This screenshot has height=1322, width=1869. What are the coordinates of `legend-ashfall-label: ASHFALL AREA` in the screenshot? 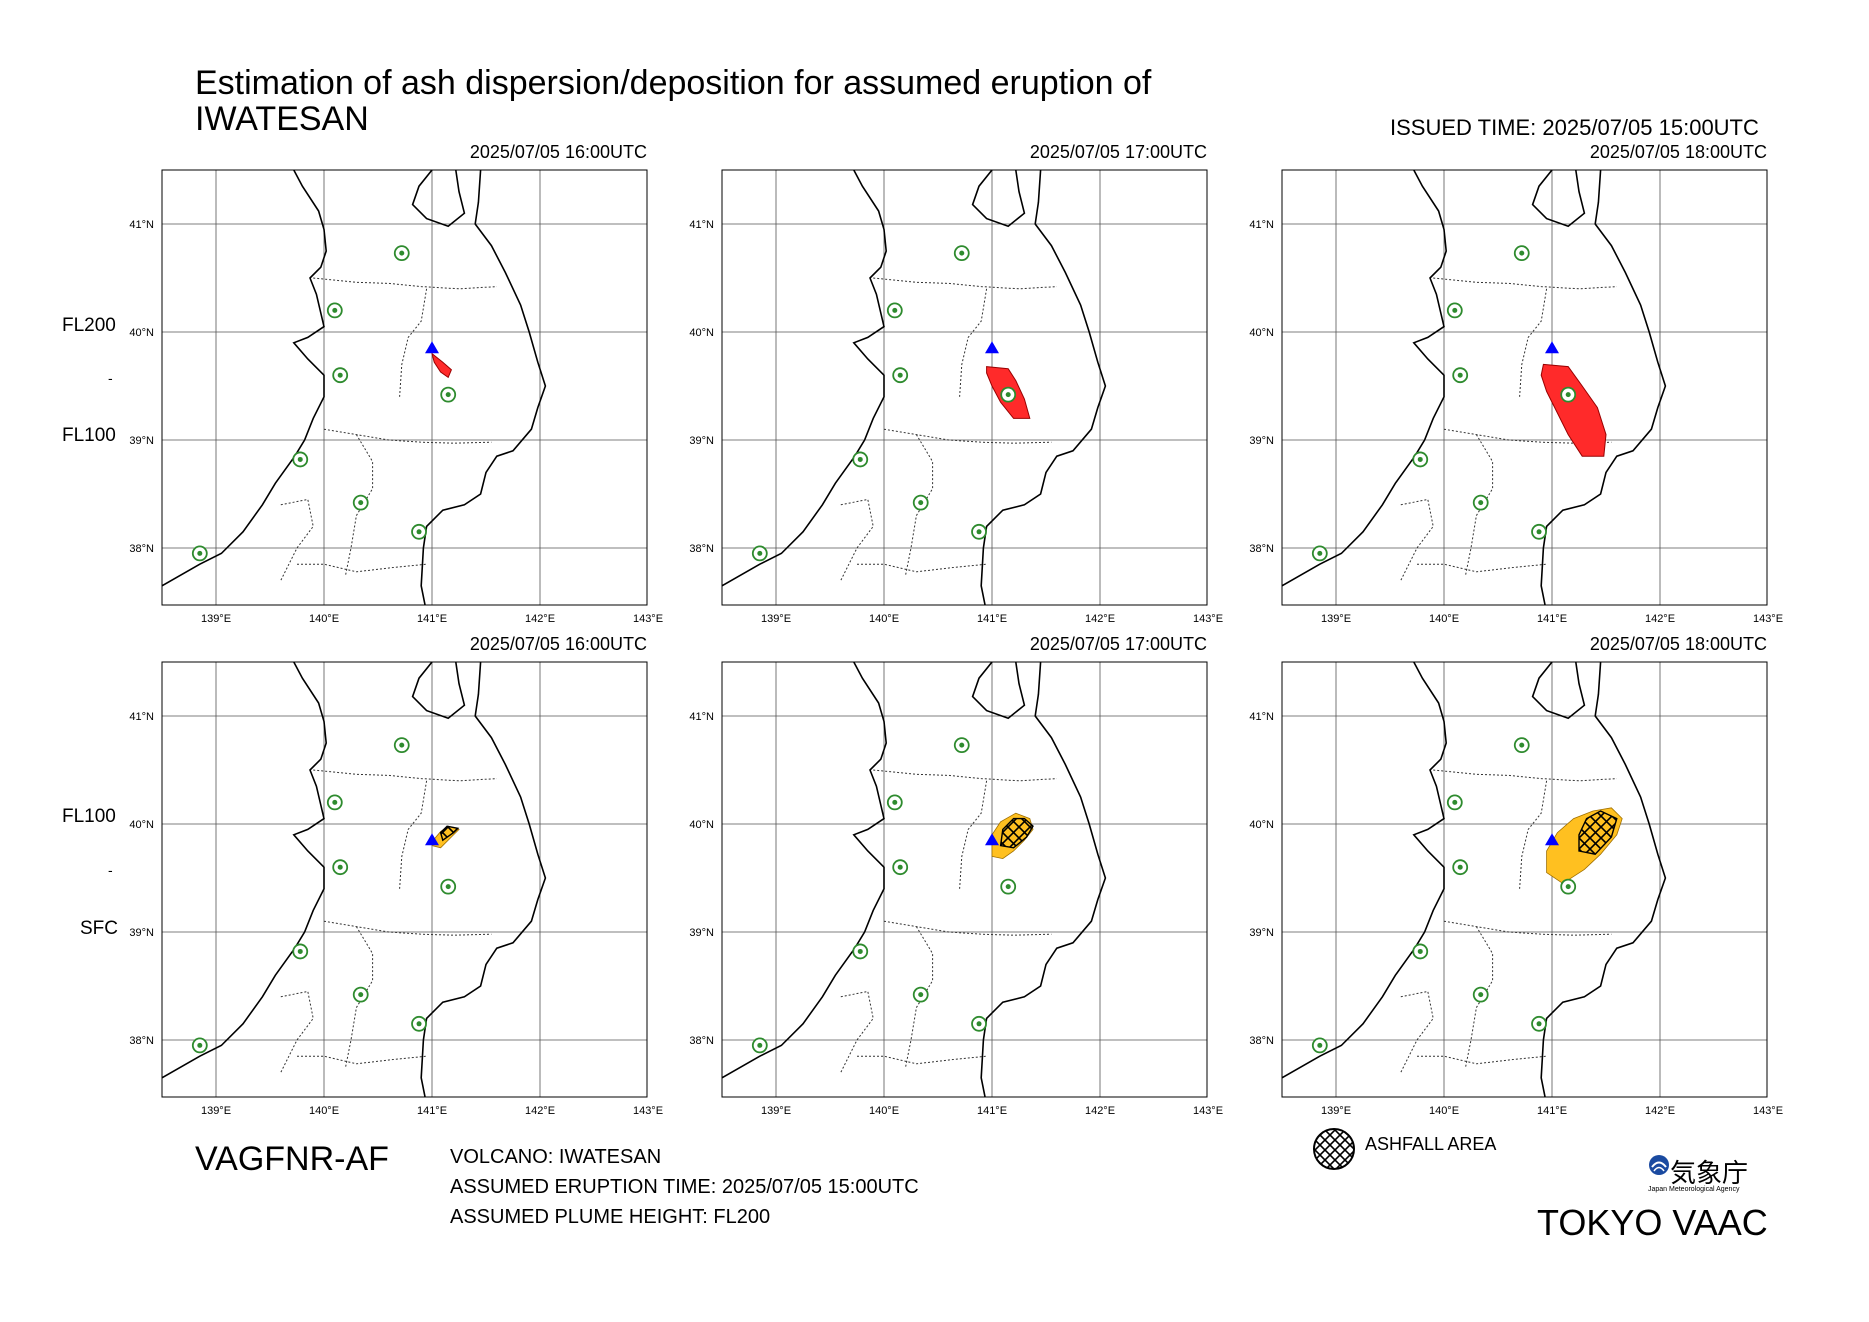 It's located at (1431, 1144).